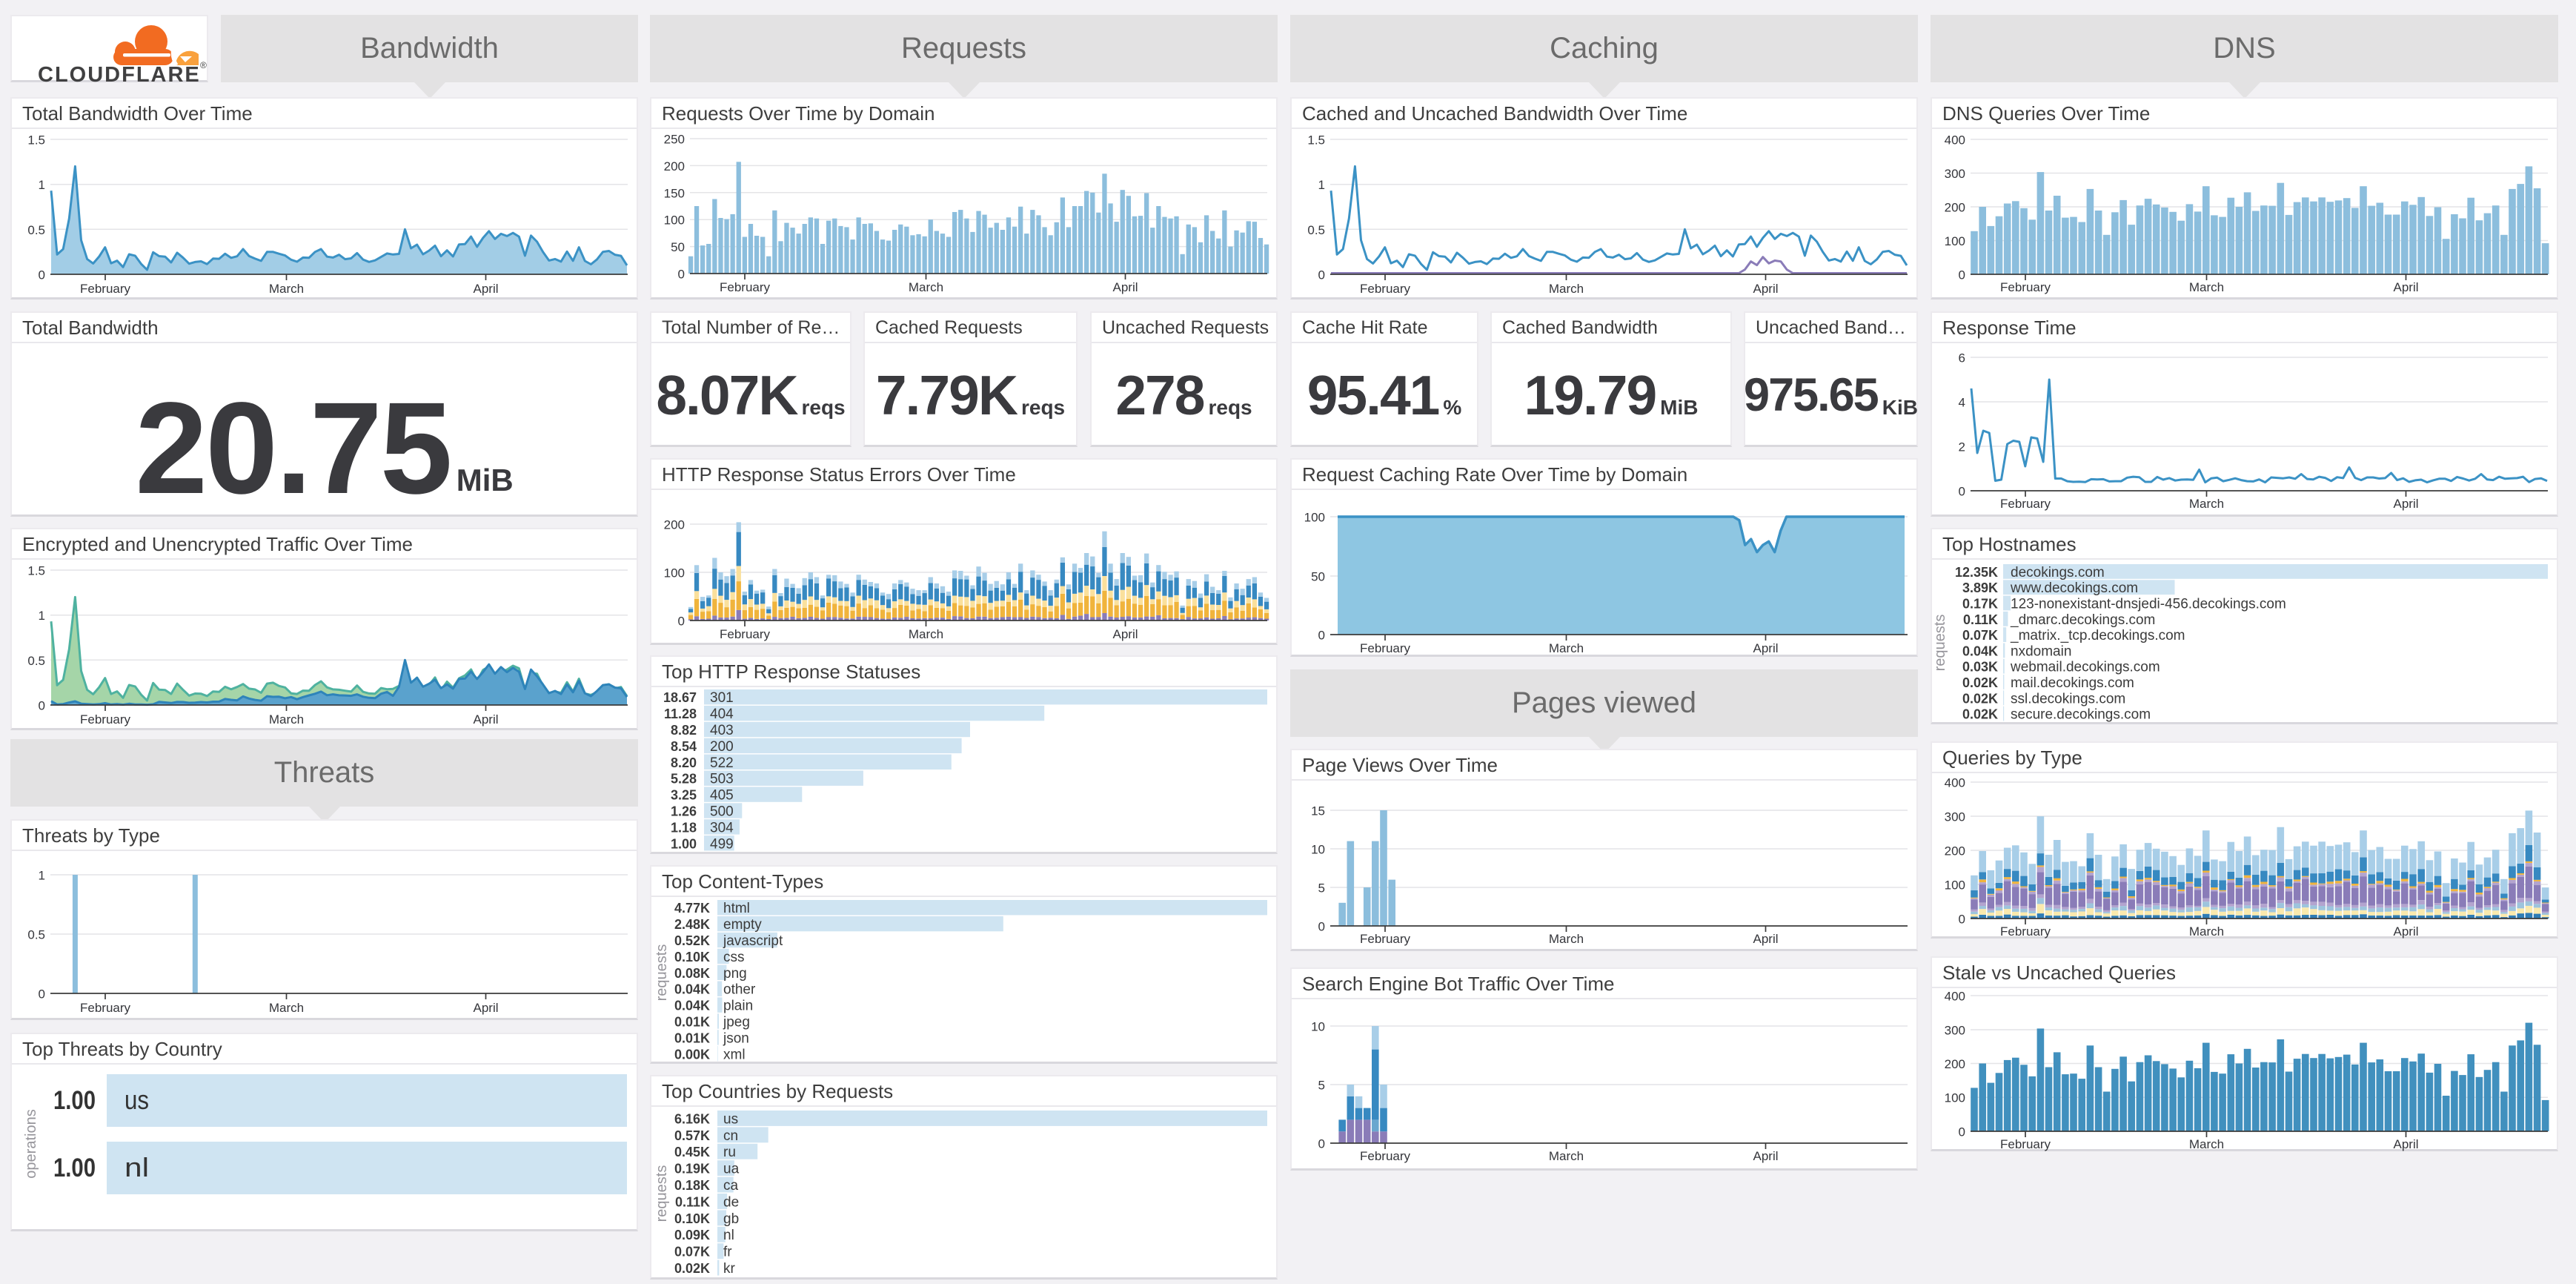 Image resolution: width=2576 pixels, height=1284 pixels. I want to click on svg-text: 10, so click(1318, 1027).